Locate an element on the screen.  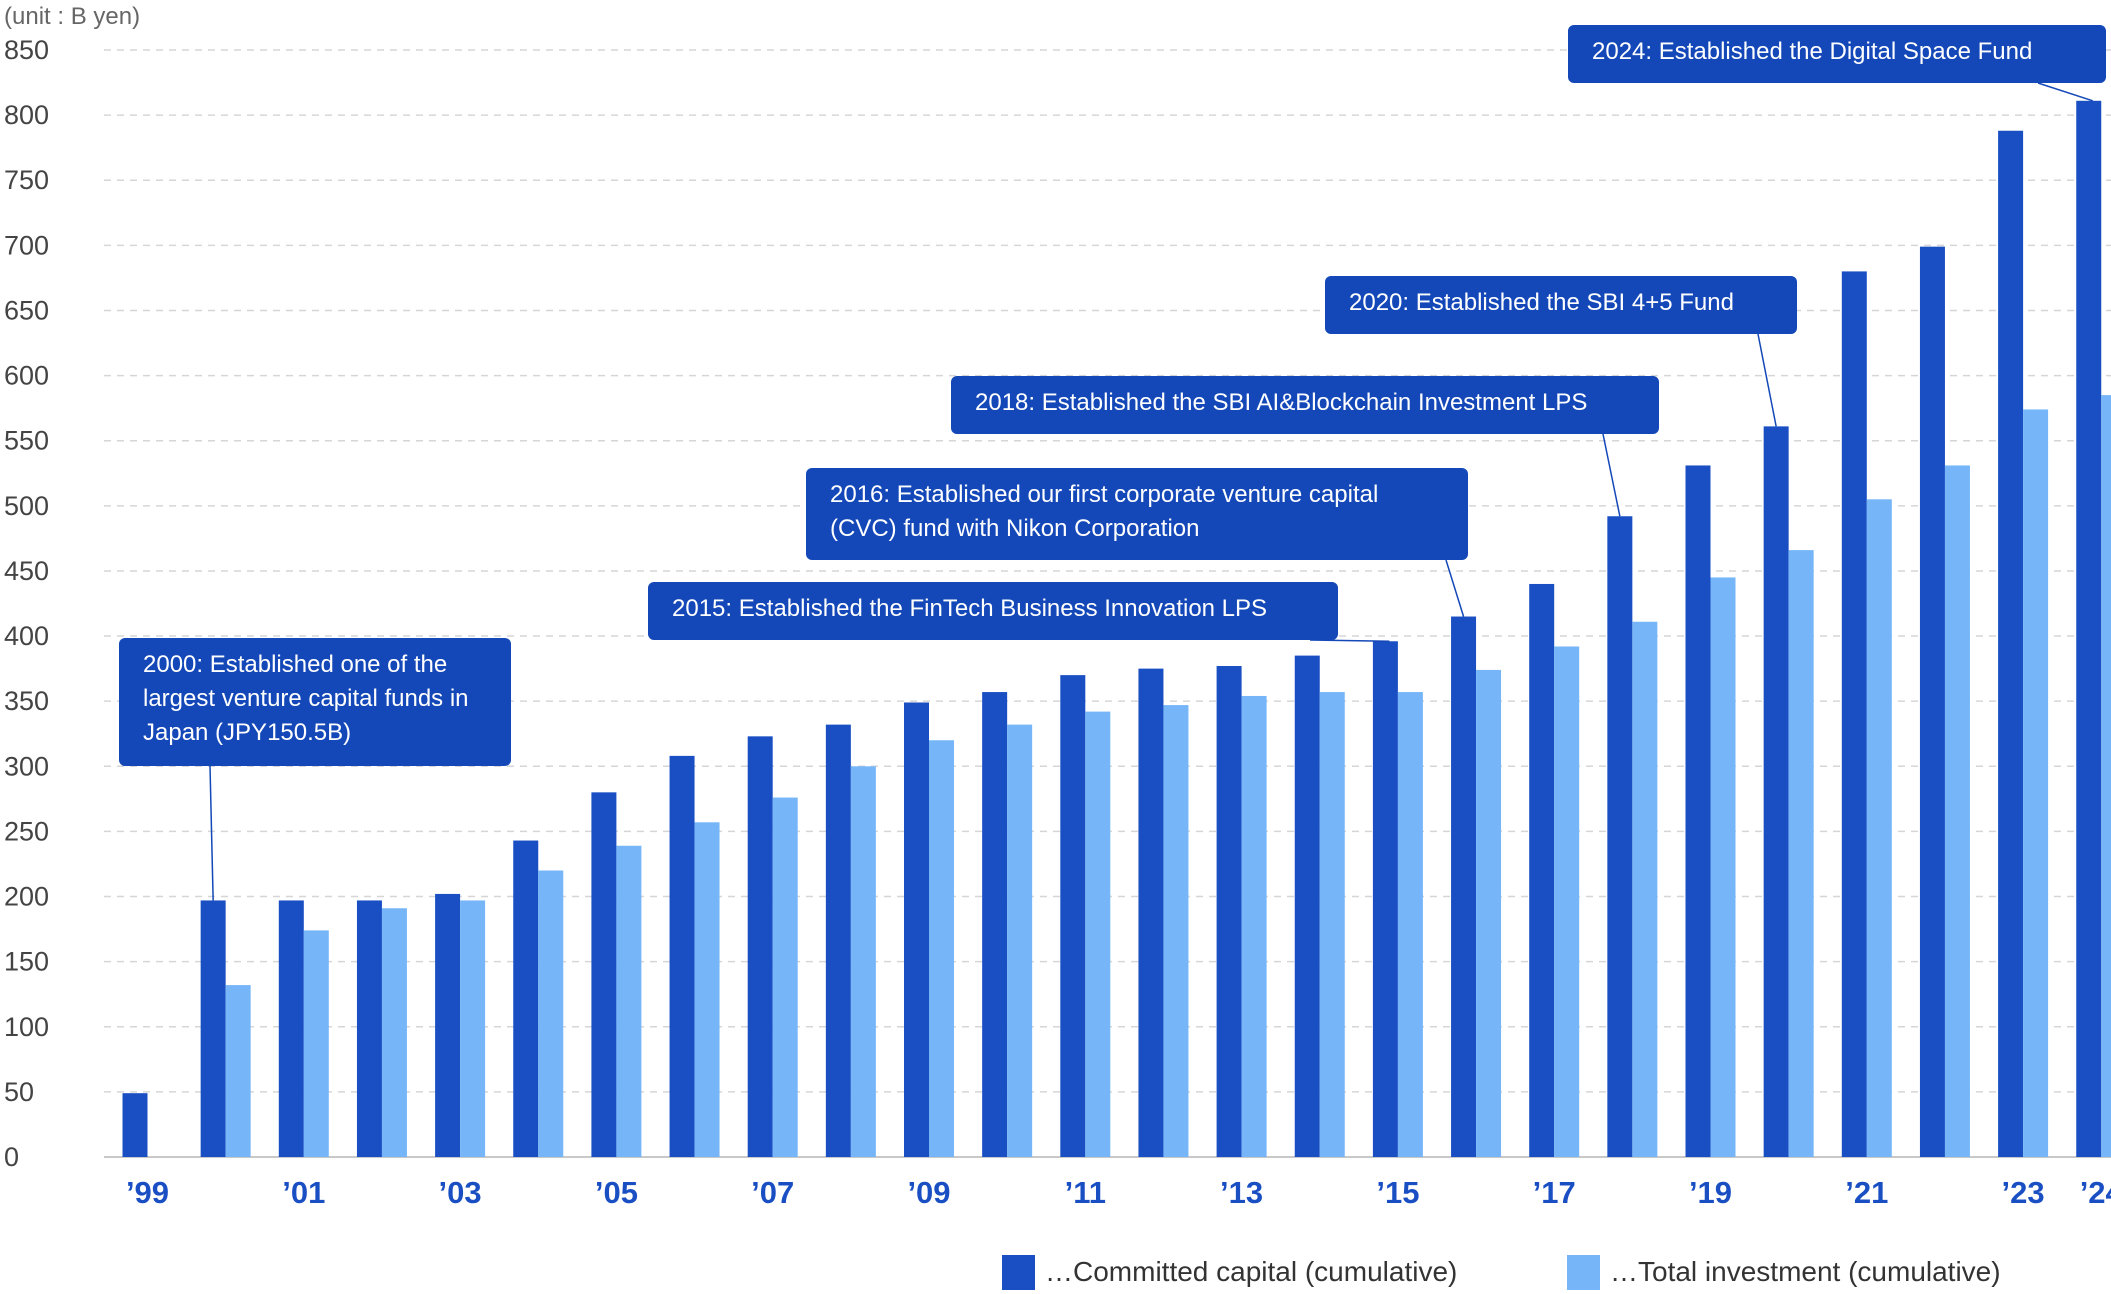
y-tick-label: 200 is located at coordinates (26, 897).